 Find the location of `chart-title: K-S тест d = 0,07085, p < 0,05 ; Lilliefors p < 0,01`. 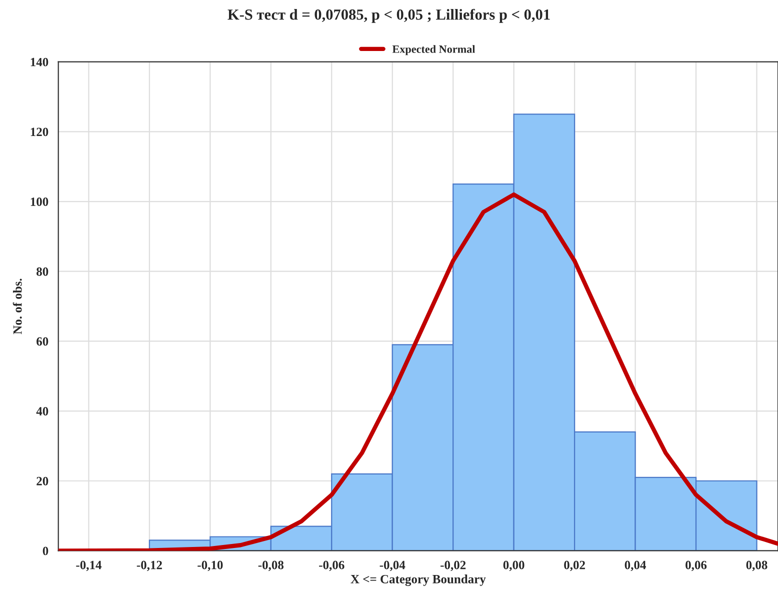

chart-title: K-S тест d = 0,07085, p < 0,05 ; Lilliefors p < 0,01 is located at coordinates (389, 15).